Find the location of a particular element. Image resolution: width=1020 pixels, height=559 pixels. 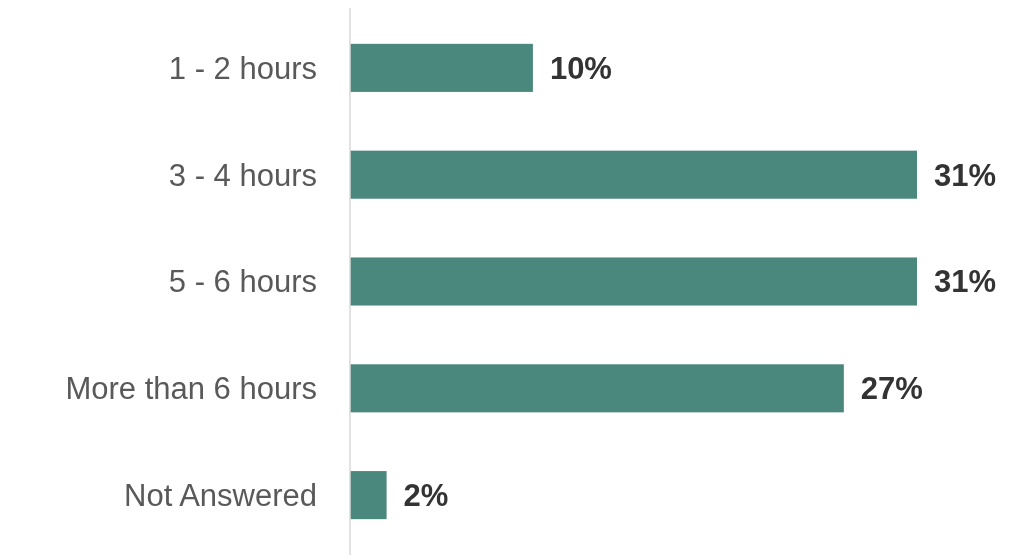

y-tick-label: Not Answered is located at coordinates (220, 495).